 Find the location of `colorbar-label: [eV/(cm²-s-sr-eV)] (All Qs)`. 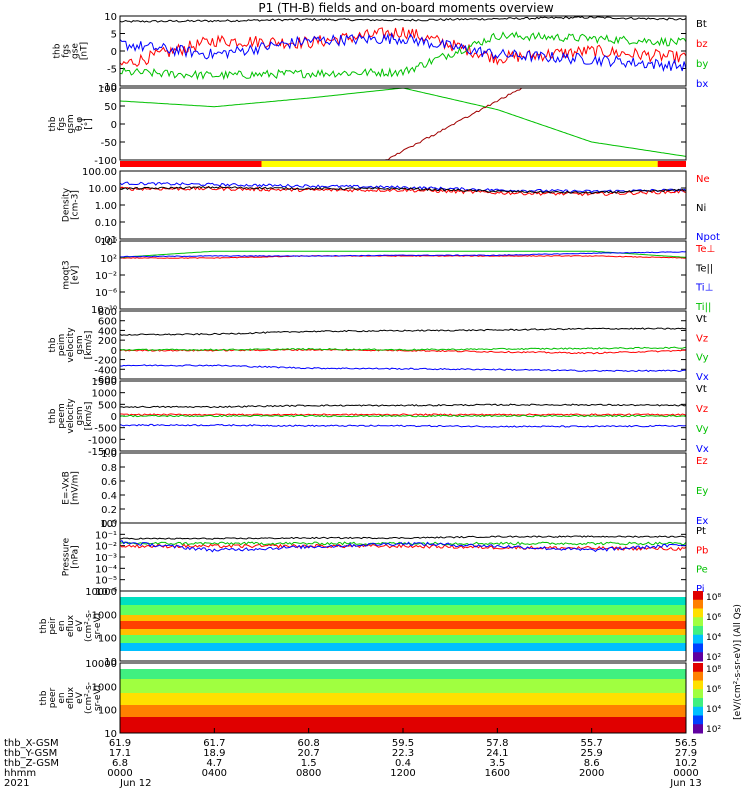

colorbar-label: [eV/(cm²-s-sr-eV)] (All Qs) is located at coordinates (738, 662).